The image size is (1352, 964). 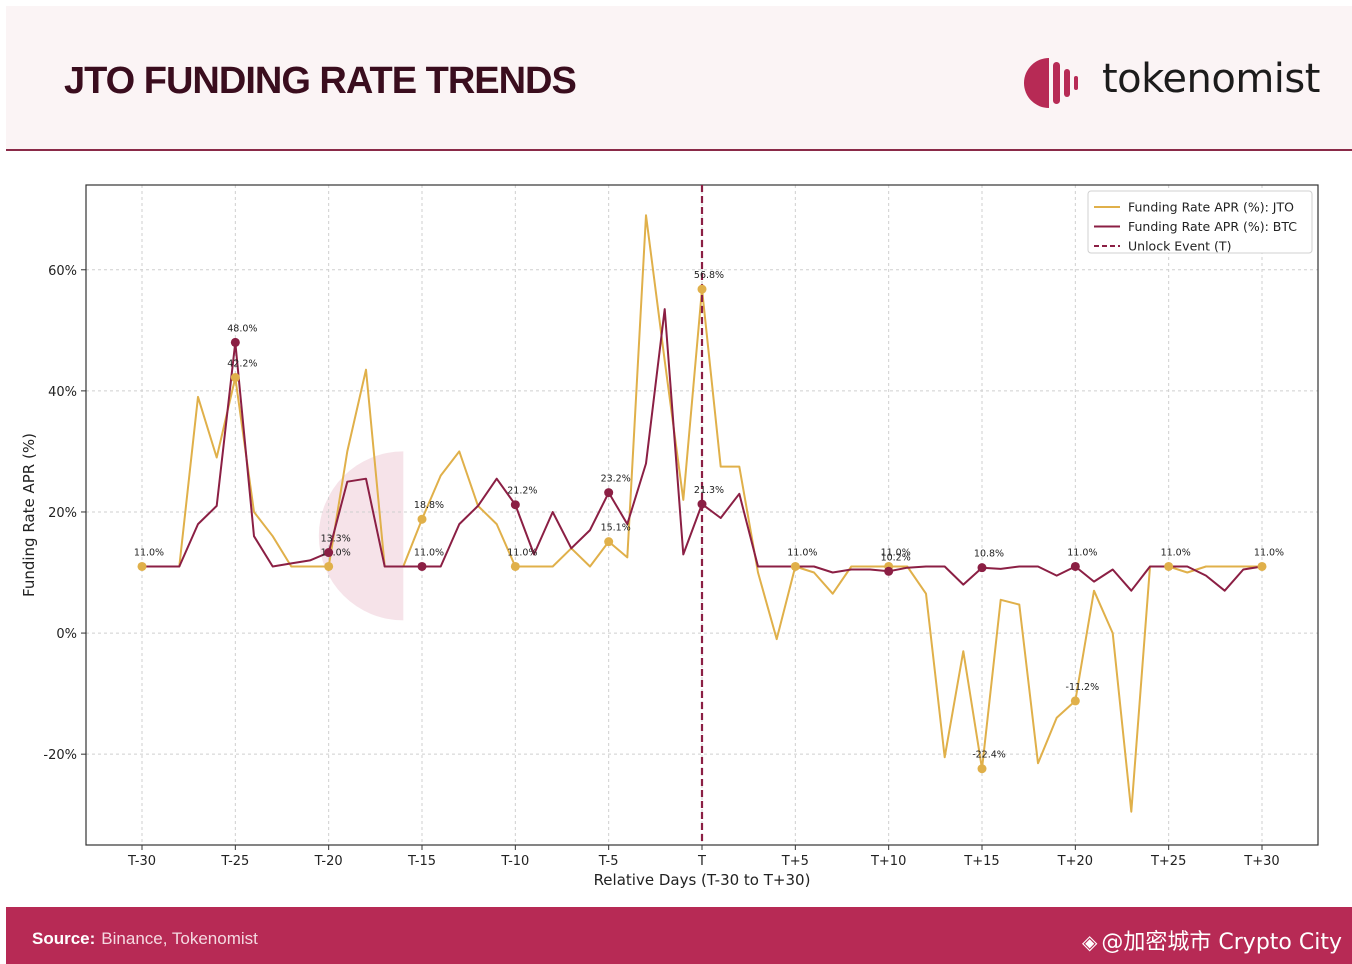 What do you see at coordinates (429, 505) in the screenshot?
I see `jto-data-label: 18.8%` at bounding box center [429, 505].